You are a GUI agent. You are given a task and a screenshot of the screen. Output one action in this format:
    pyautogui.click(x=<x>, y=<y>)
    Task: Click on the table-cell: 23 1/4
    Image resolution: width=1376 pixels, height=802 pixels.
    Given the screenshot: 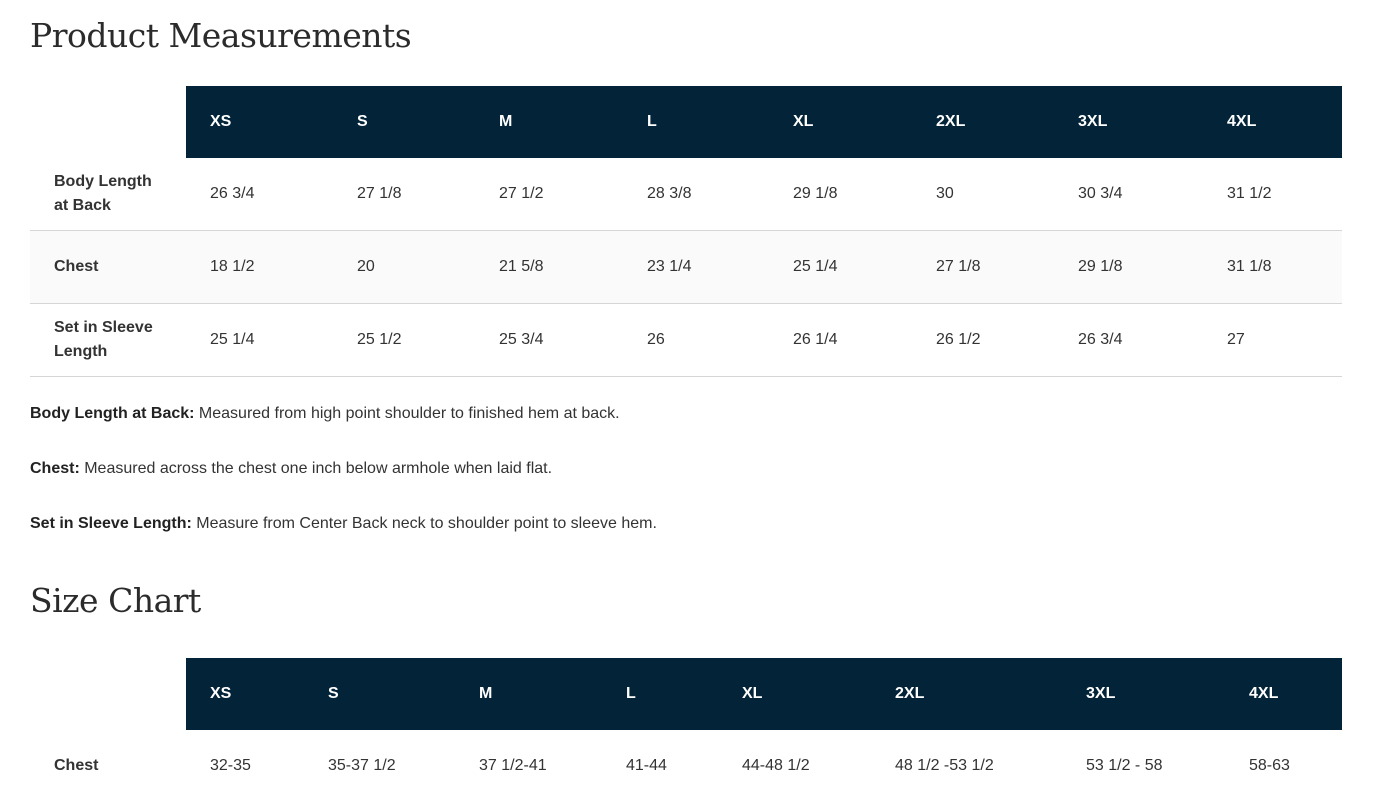 What is the action you would take?
    pyautogui.click(x=696, y=267)
    